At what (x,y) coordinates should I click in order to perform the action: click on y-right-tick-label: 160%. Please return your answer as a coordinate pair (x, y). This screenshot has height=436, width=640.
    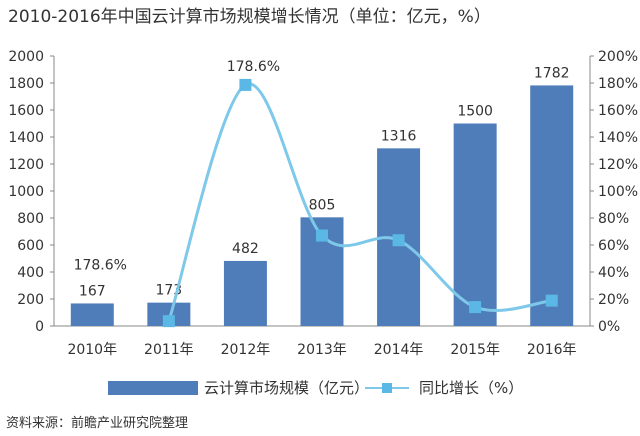
    Looking at the image, I should click on (618, 111).